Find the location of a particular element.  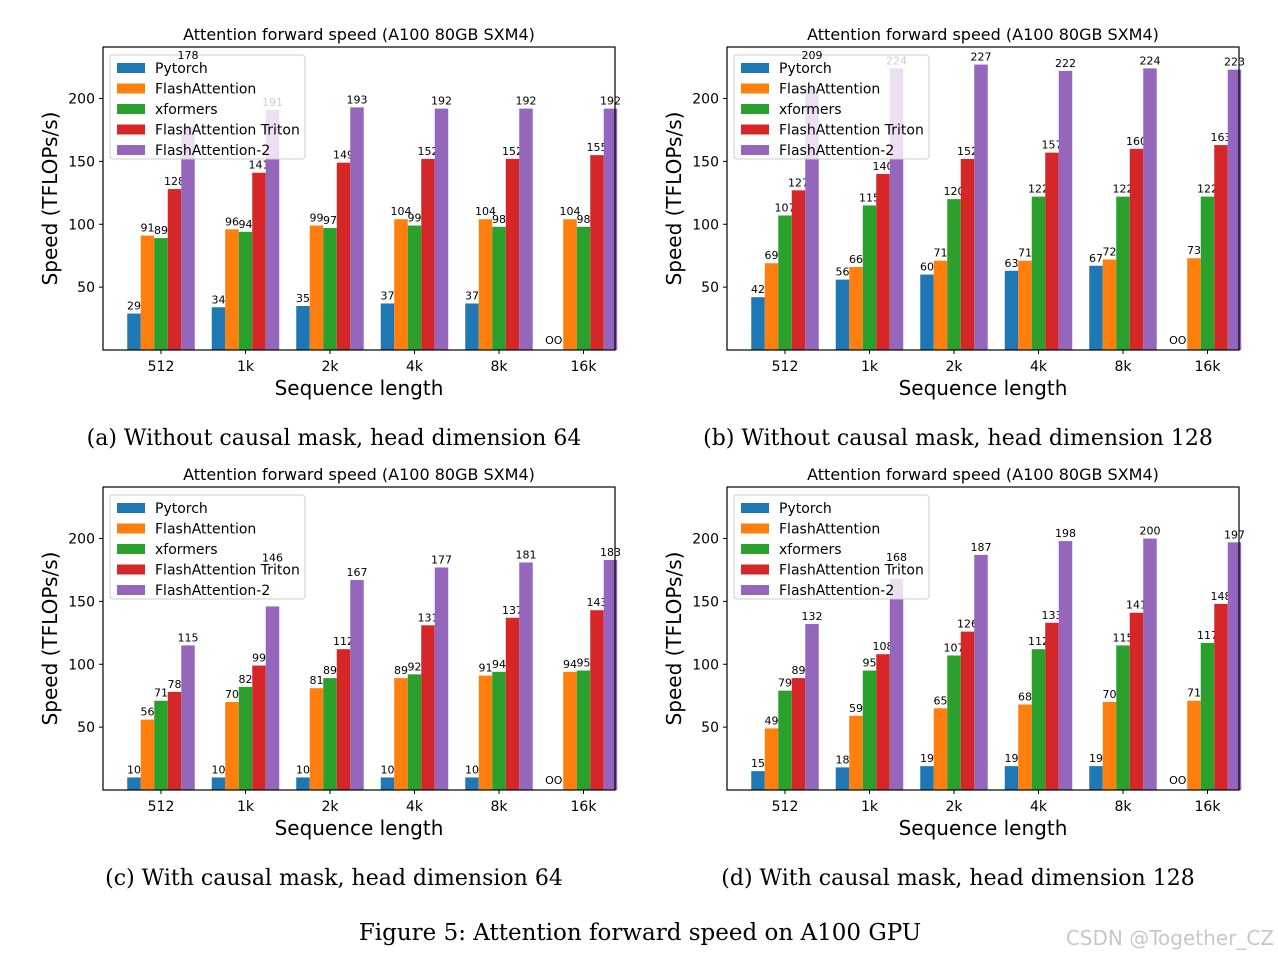

bar-value-label: 72 is located at coordinates (1109, 251).